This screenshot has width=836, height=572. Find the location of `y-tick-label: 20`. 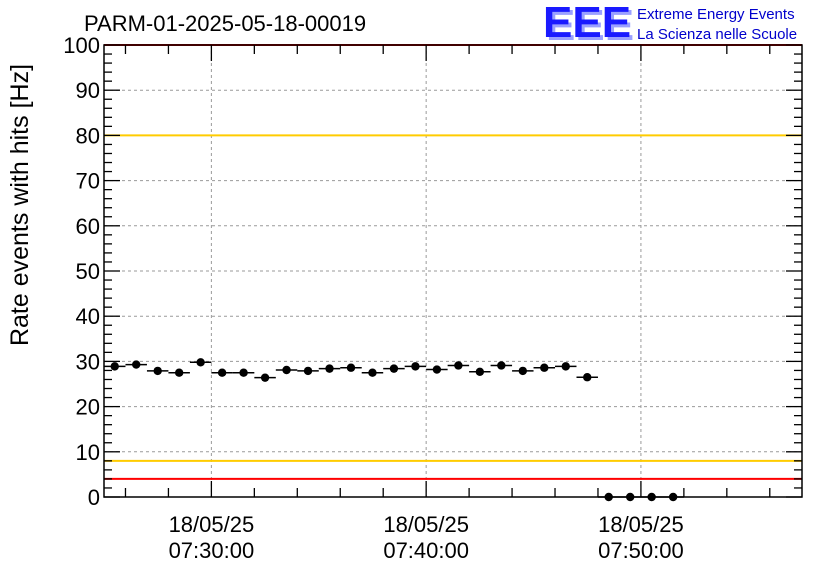

y-tick-label: 20 is located at coordinates (88, 407).